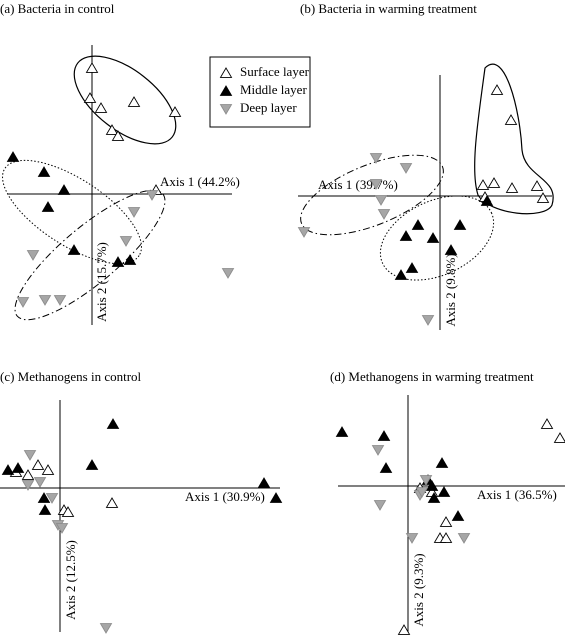 The width and height of the screenshot is (565, 636). I want to click on legend-marker, so click(226, 109).